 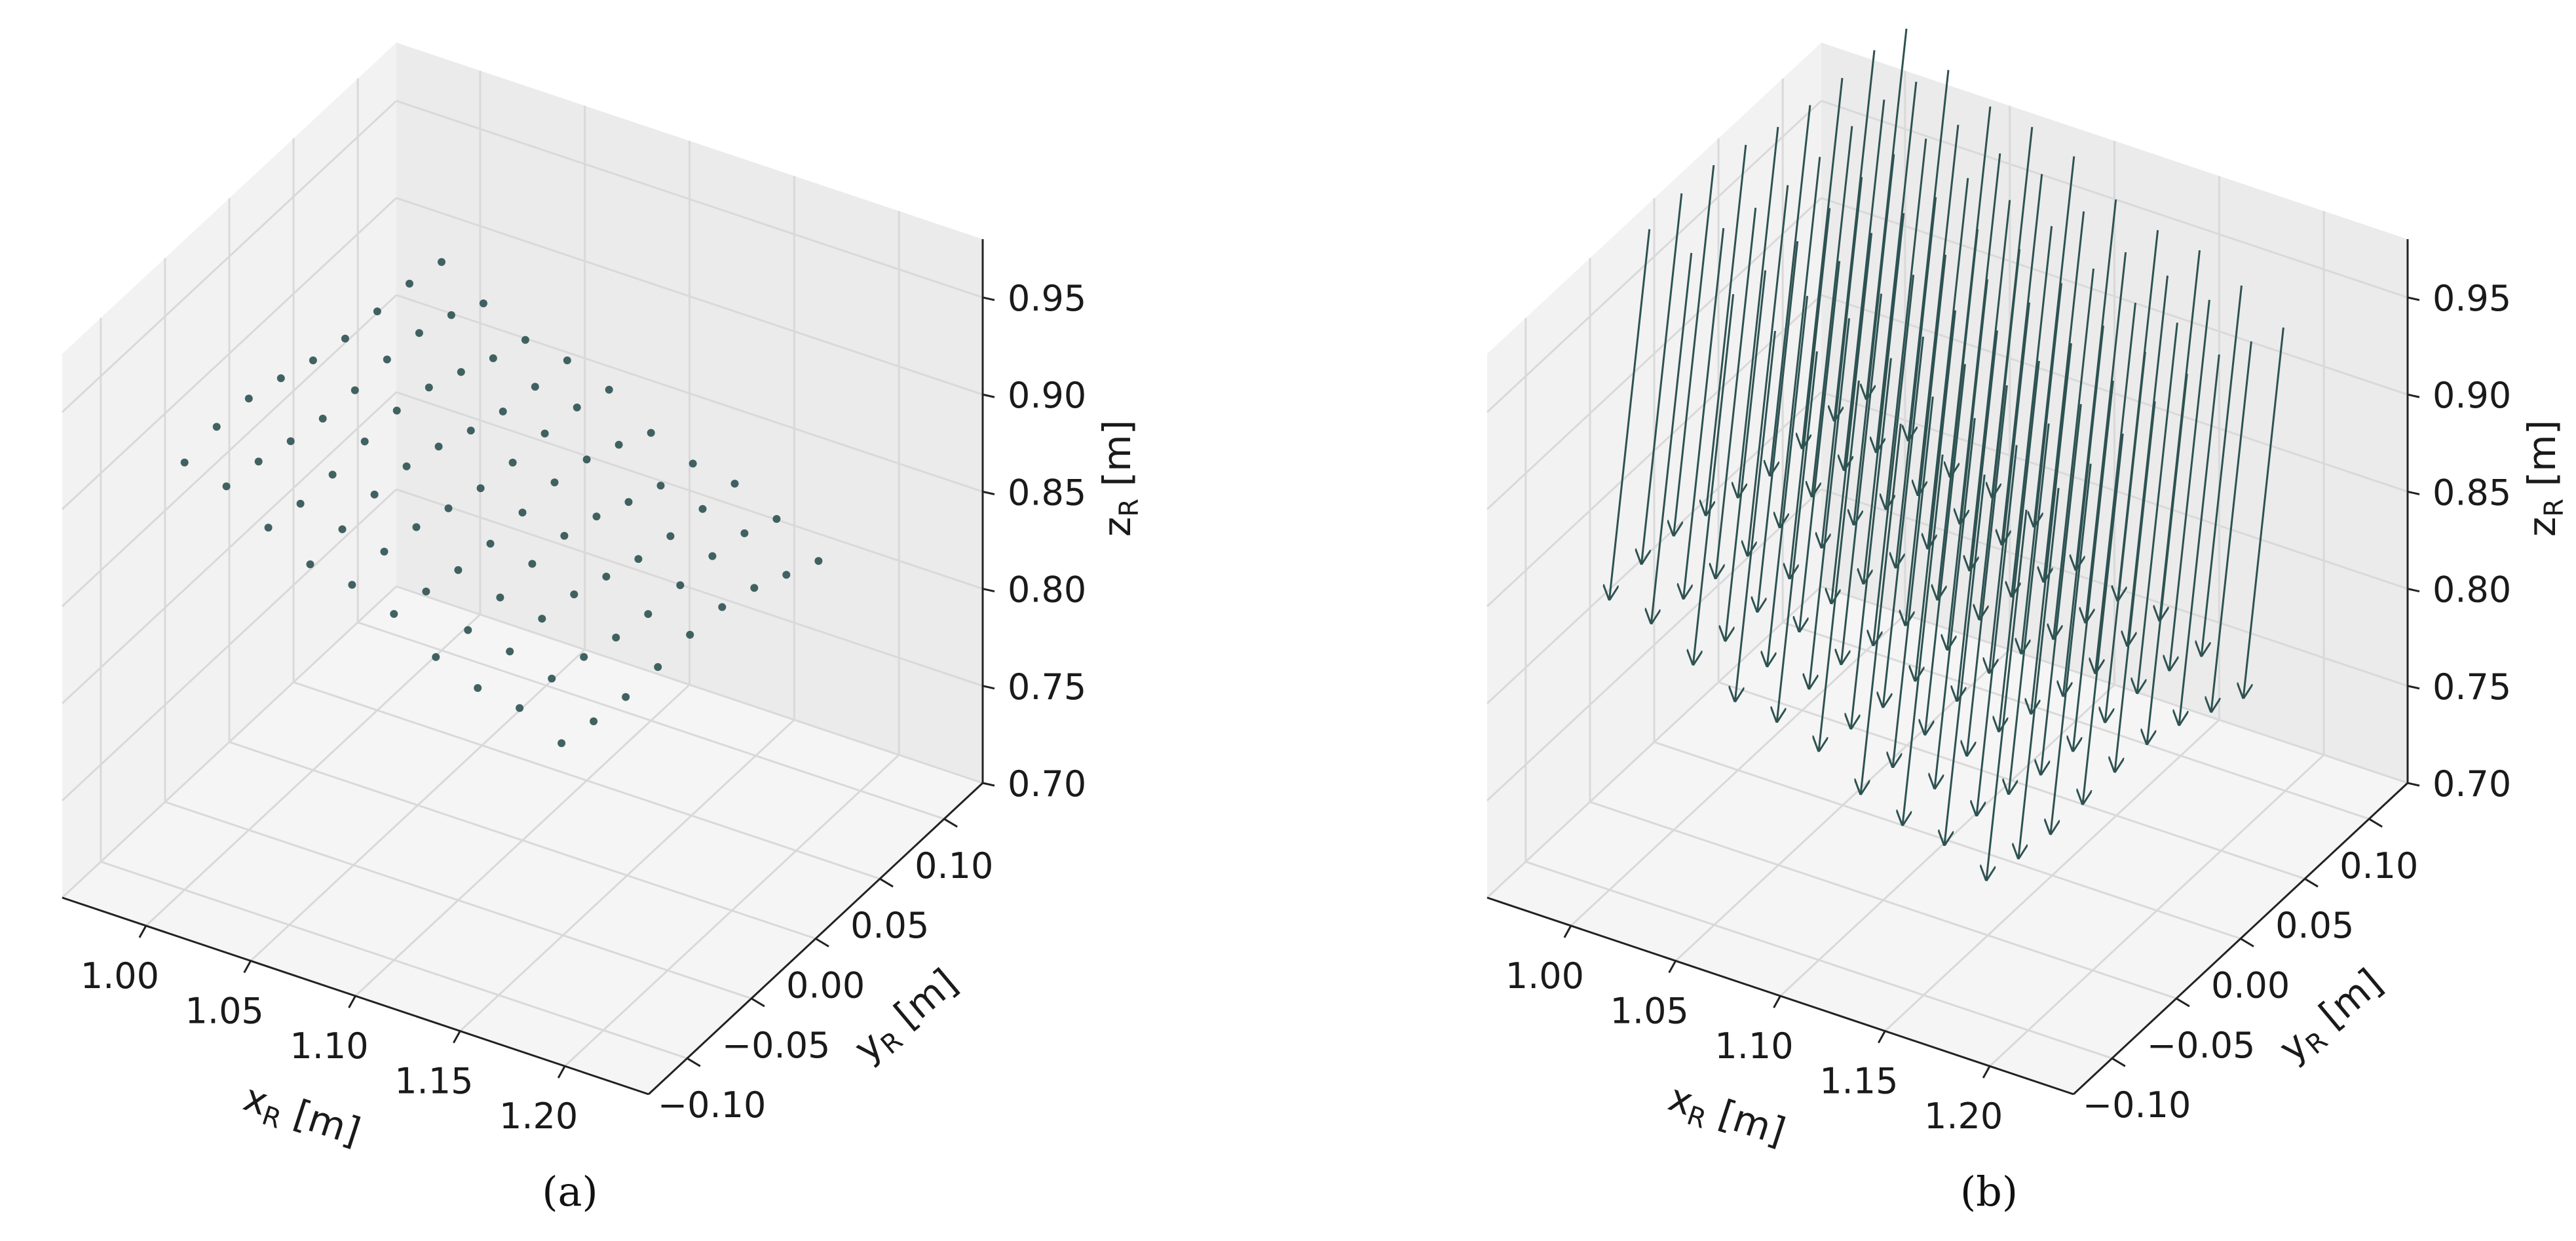 I want to click on panel-b-label: (b), so click(x=1989, y=1192).